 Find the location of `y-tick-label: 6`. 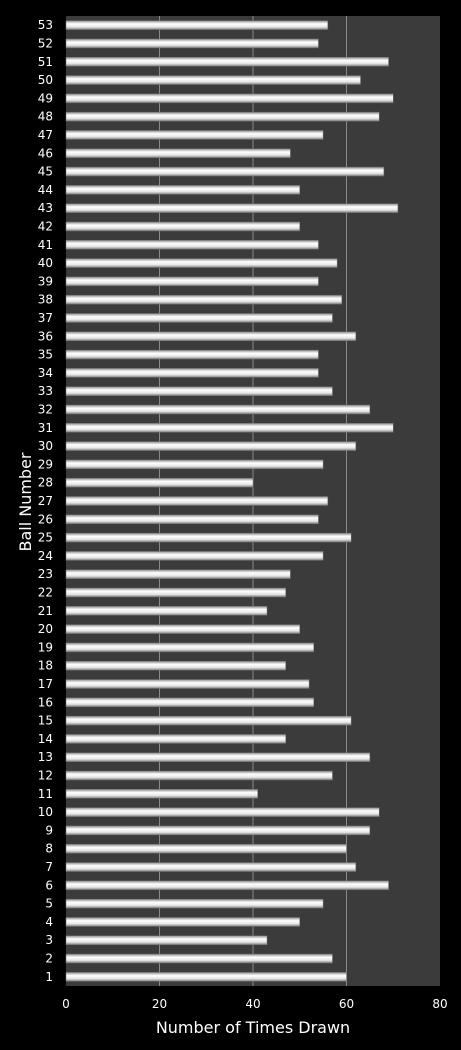

y-tick-label: 6 is located at coordinates (49, 885).